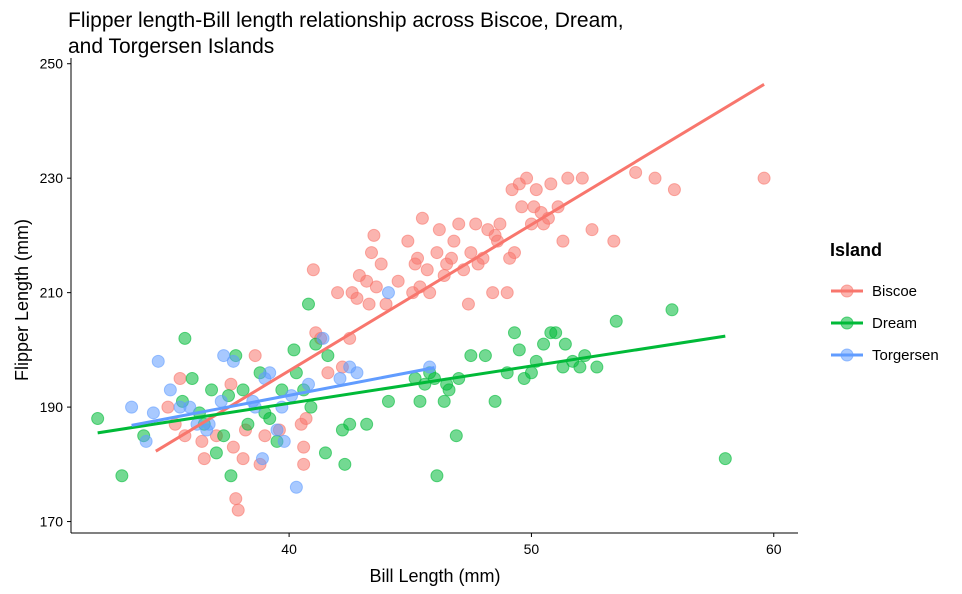 The height and width of the screenshot is (594, 962). What do you see at coordinates (847, 355) in the screenshot?
I see `legend-key-torgersen` at bounding box center [847, 355].